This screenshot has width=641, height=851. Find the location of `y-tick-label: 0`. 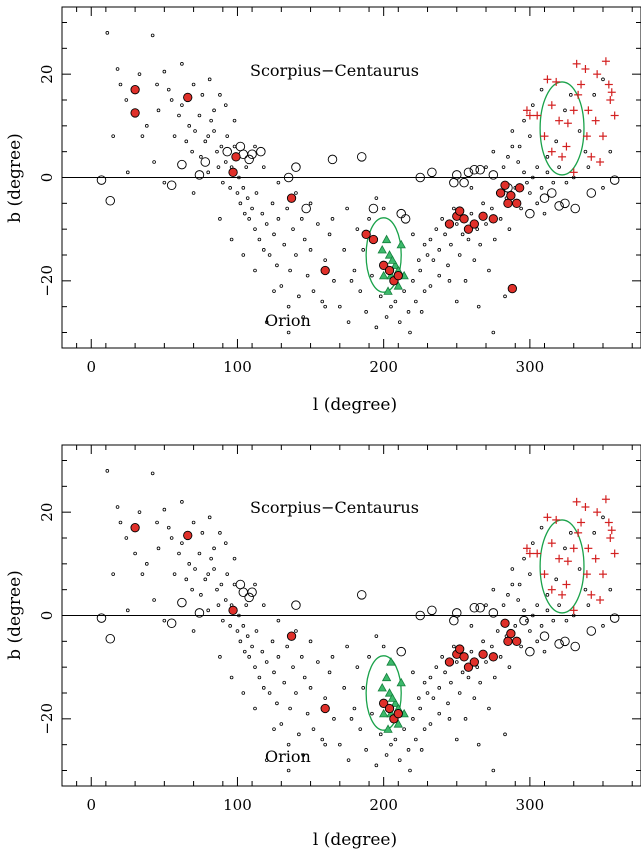

y-tick-label: 0 is located at coordinates (47, 616).